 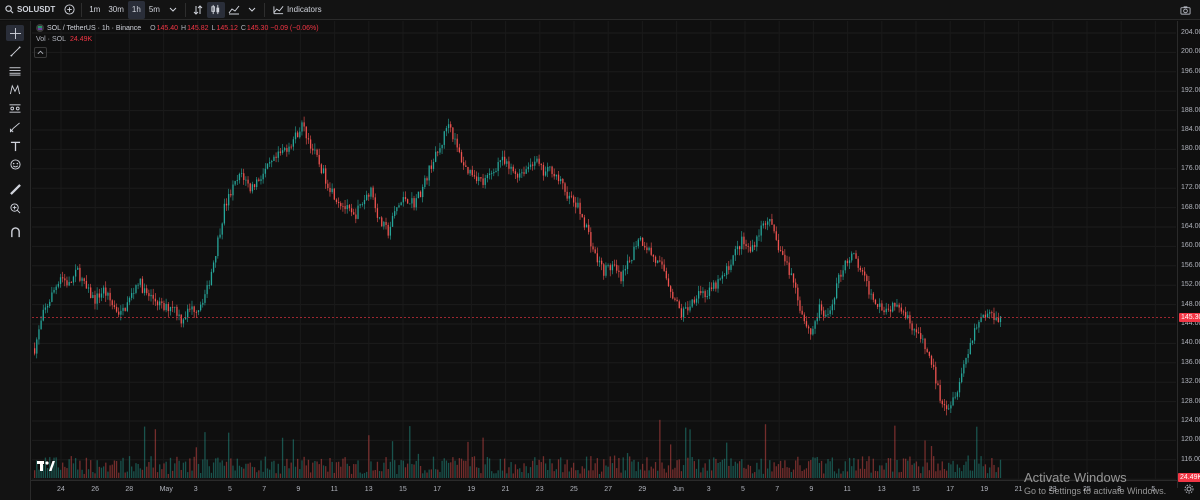 I want to click on time-tick-label: 27, so click(x=608, y=489).